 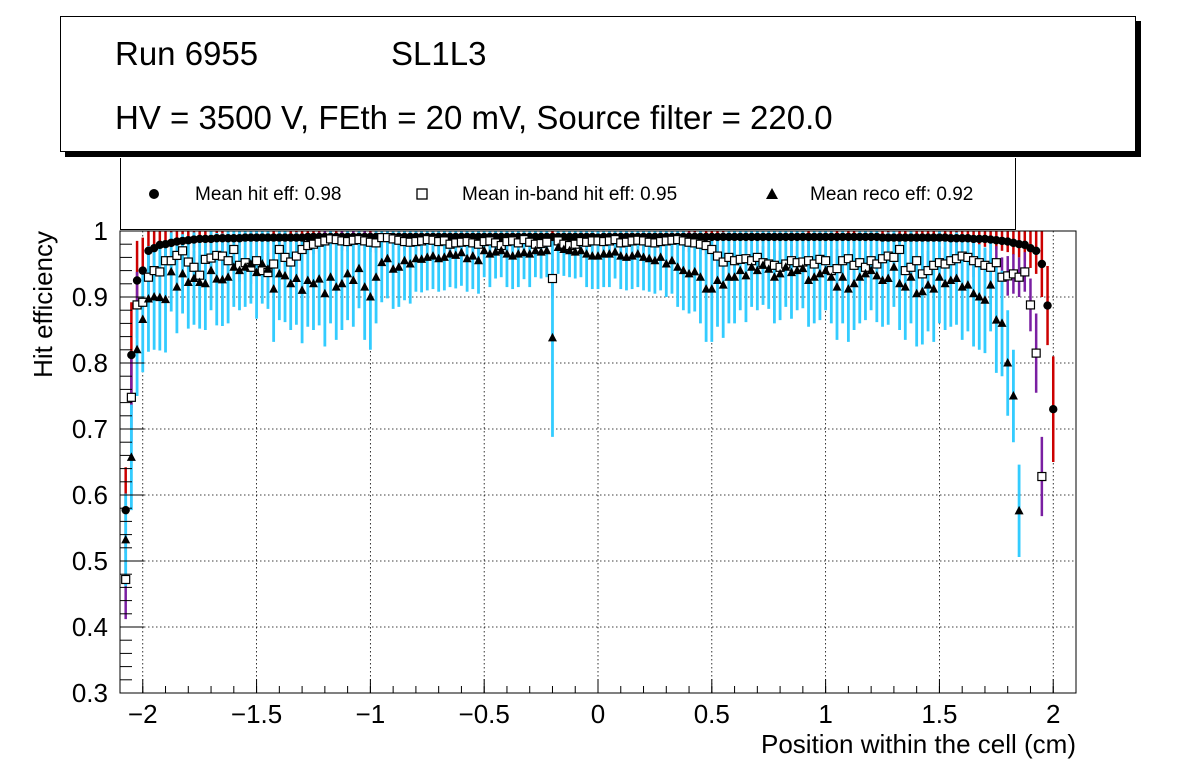 What do you see at coordinates (712, 714) in the screenshot?
I see `x-tick-label: 0.5` at bounding box center [712, 714].